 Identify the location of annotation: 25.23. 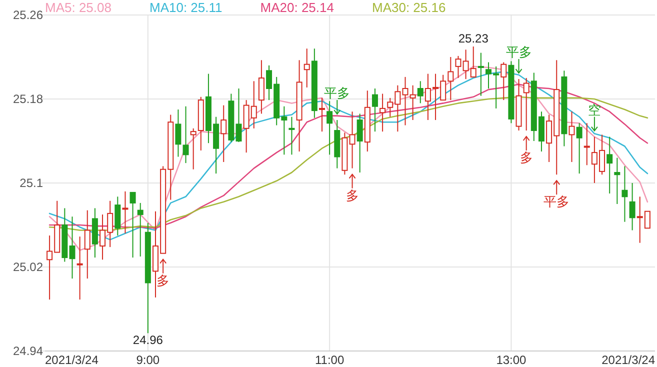
(473, 39).